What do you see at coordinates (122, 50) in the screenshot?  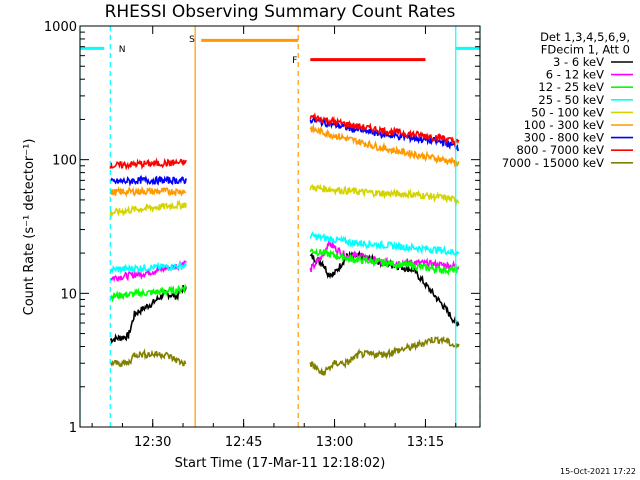 I see `flag-n: N` at bounding box center [122, 50].